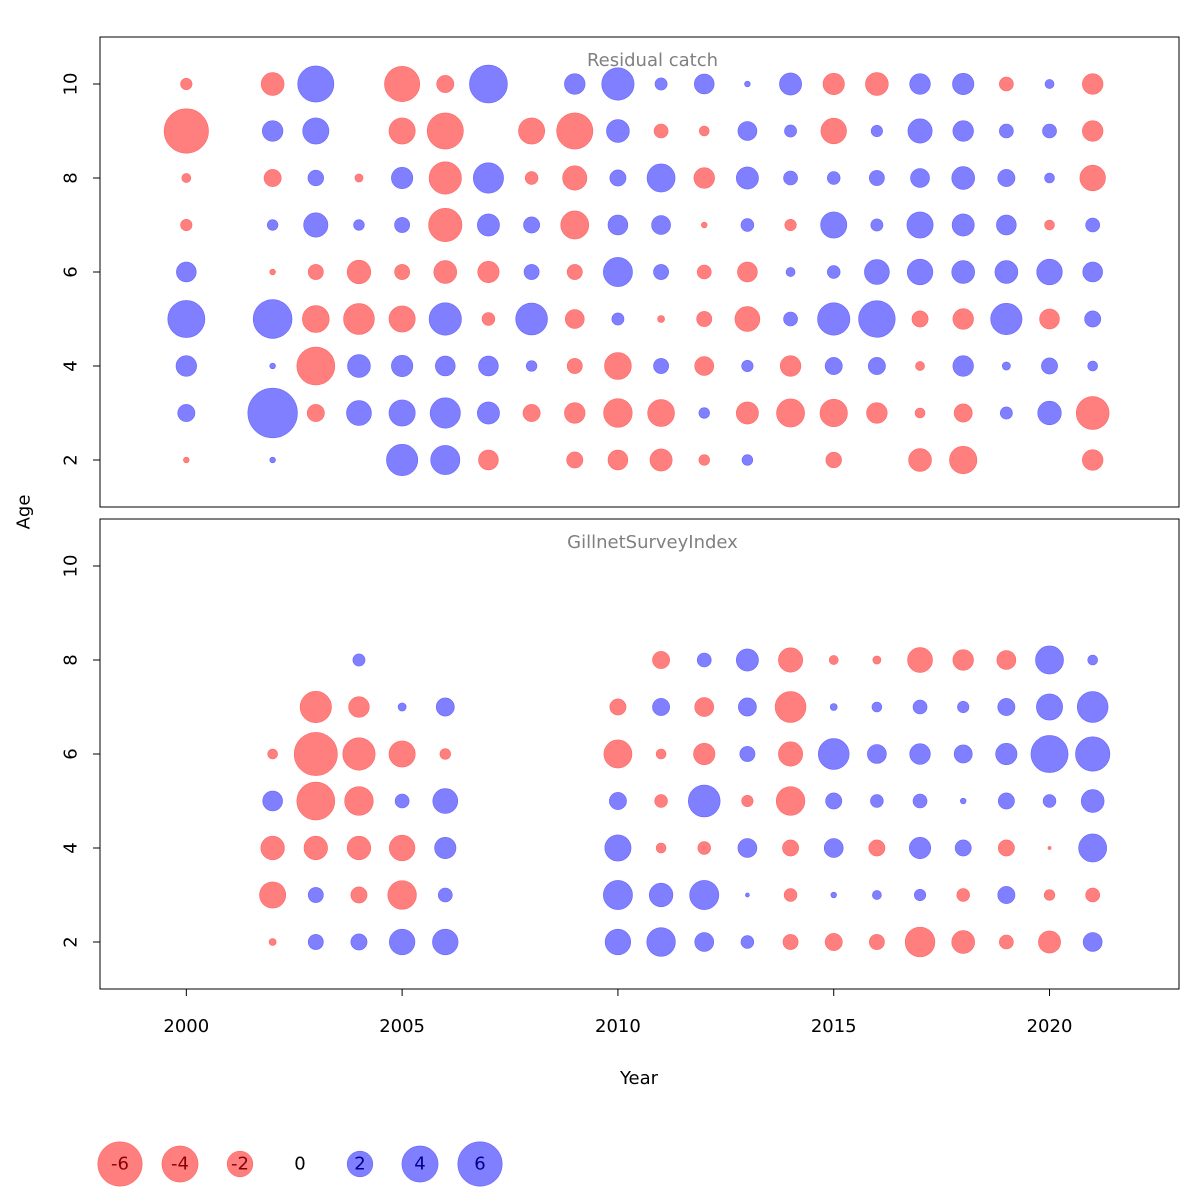 Image resolution: width=1200 pixels, height=1204 pixels. I want to click on legend-label: -6, so click(120, 1164).